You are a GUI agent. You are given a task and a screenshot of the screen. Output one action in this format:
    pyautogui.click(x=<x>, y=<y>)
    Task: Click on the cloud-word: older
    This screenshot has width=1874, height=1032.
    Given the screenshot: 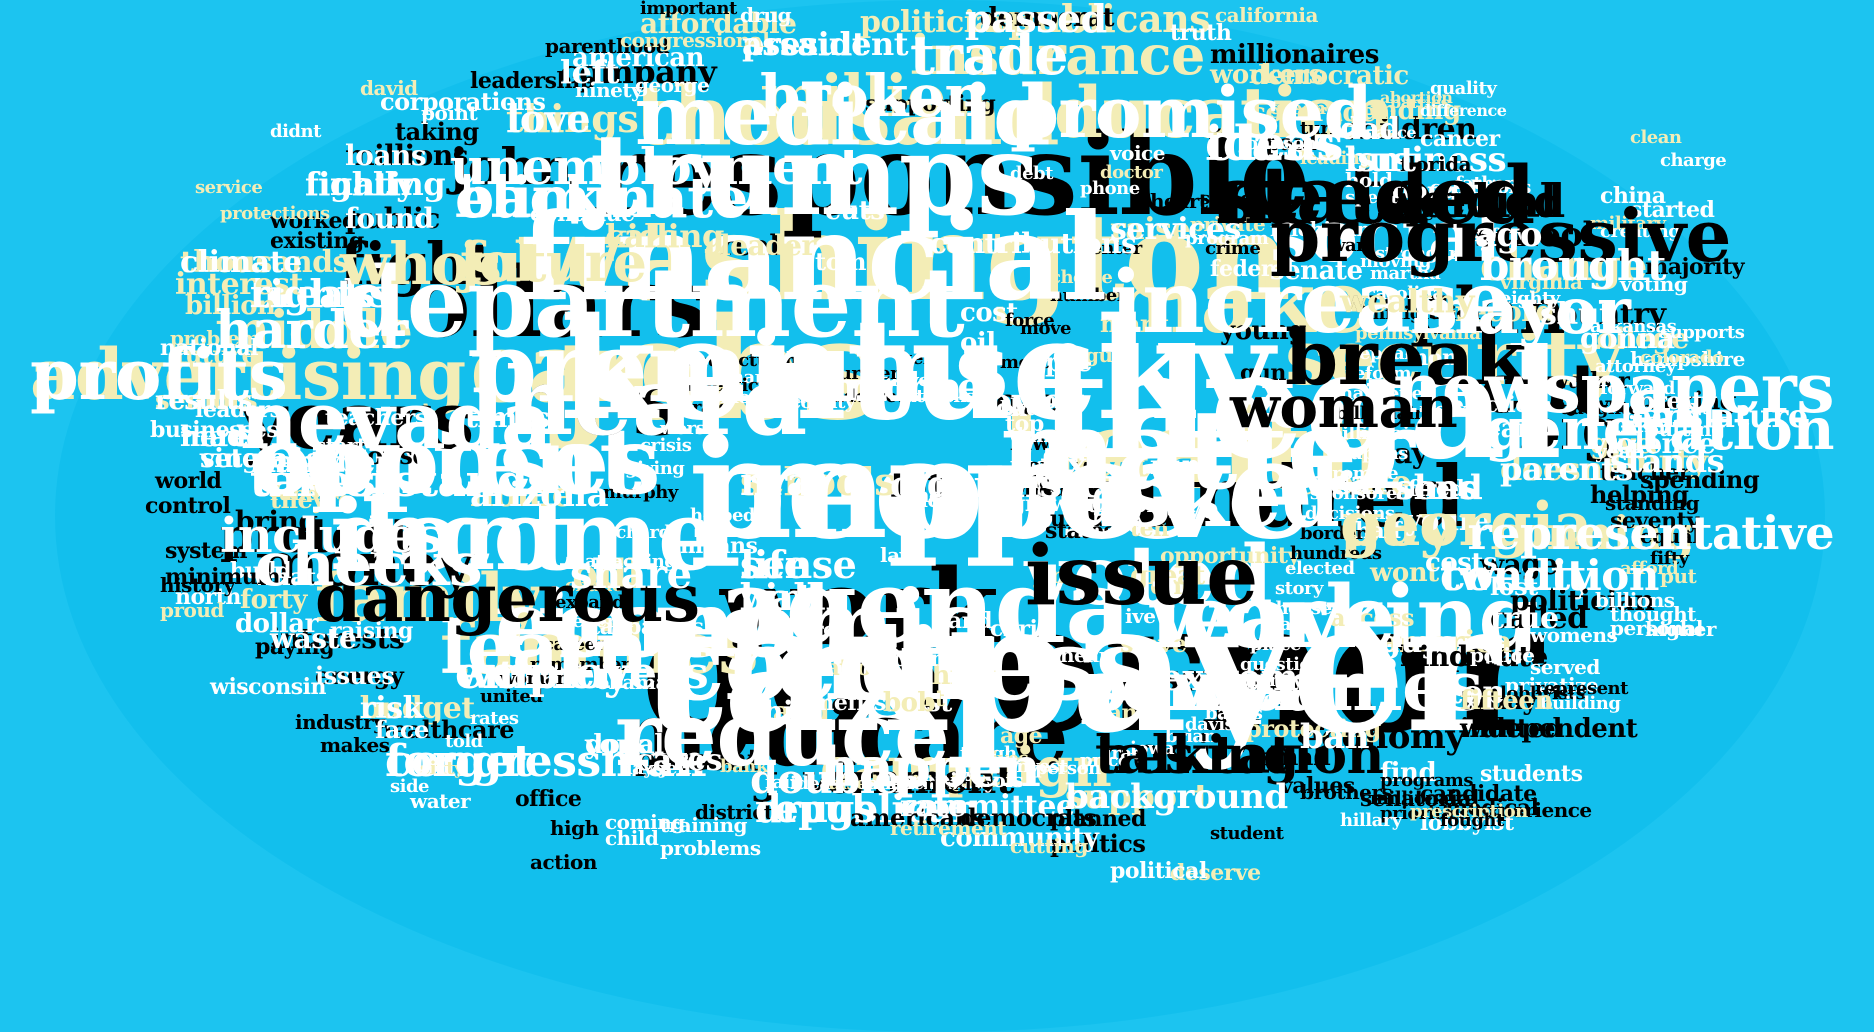 What is the action you would take?
    pyautogui.click(x=941, y=485)
    